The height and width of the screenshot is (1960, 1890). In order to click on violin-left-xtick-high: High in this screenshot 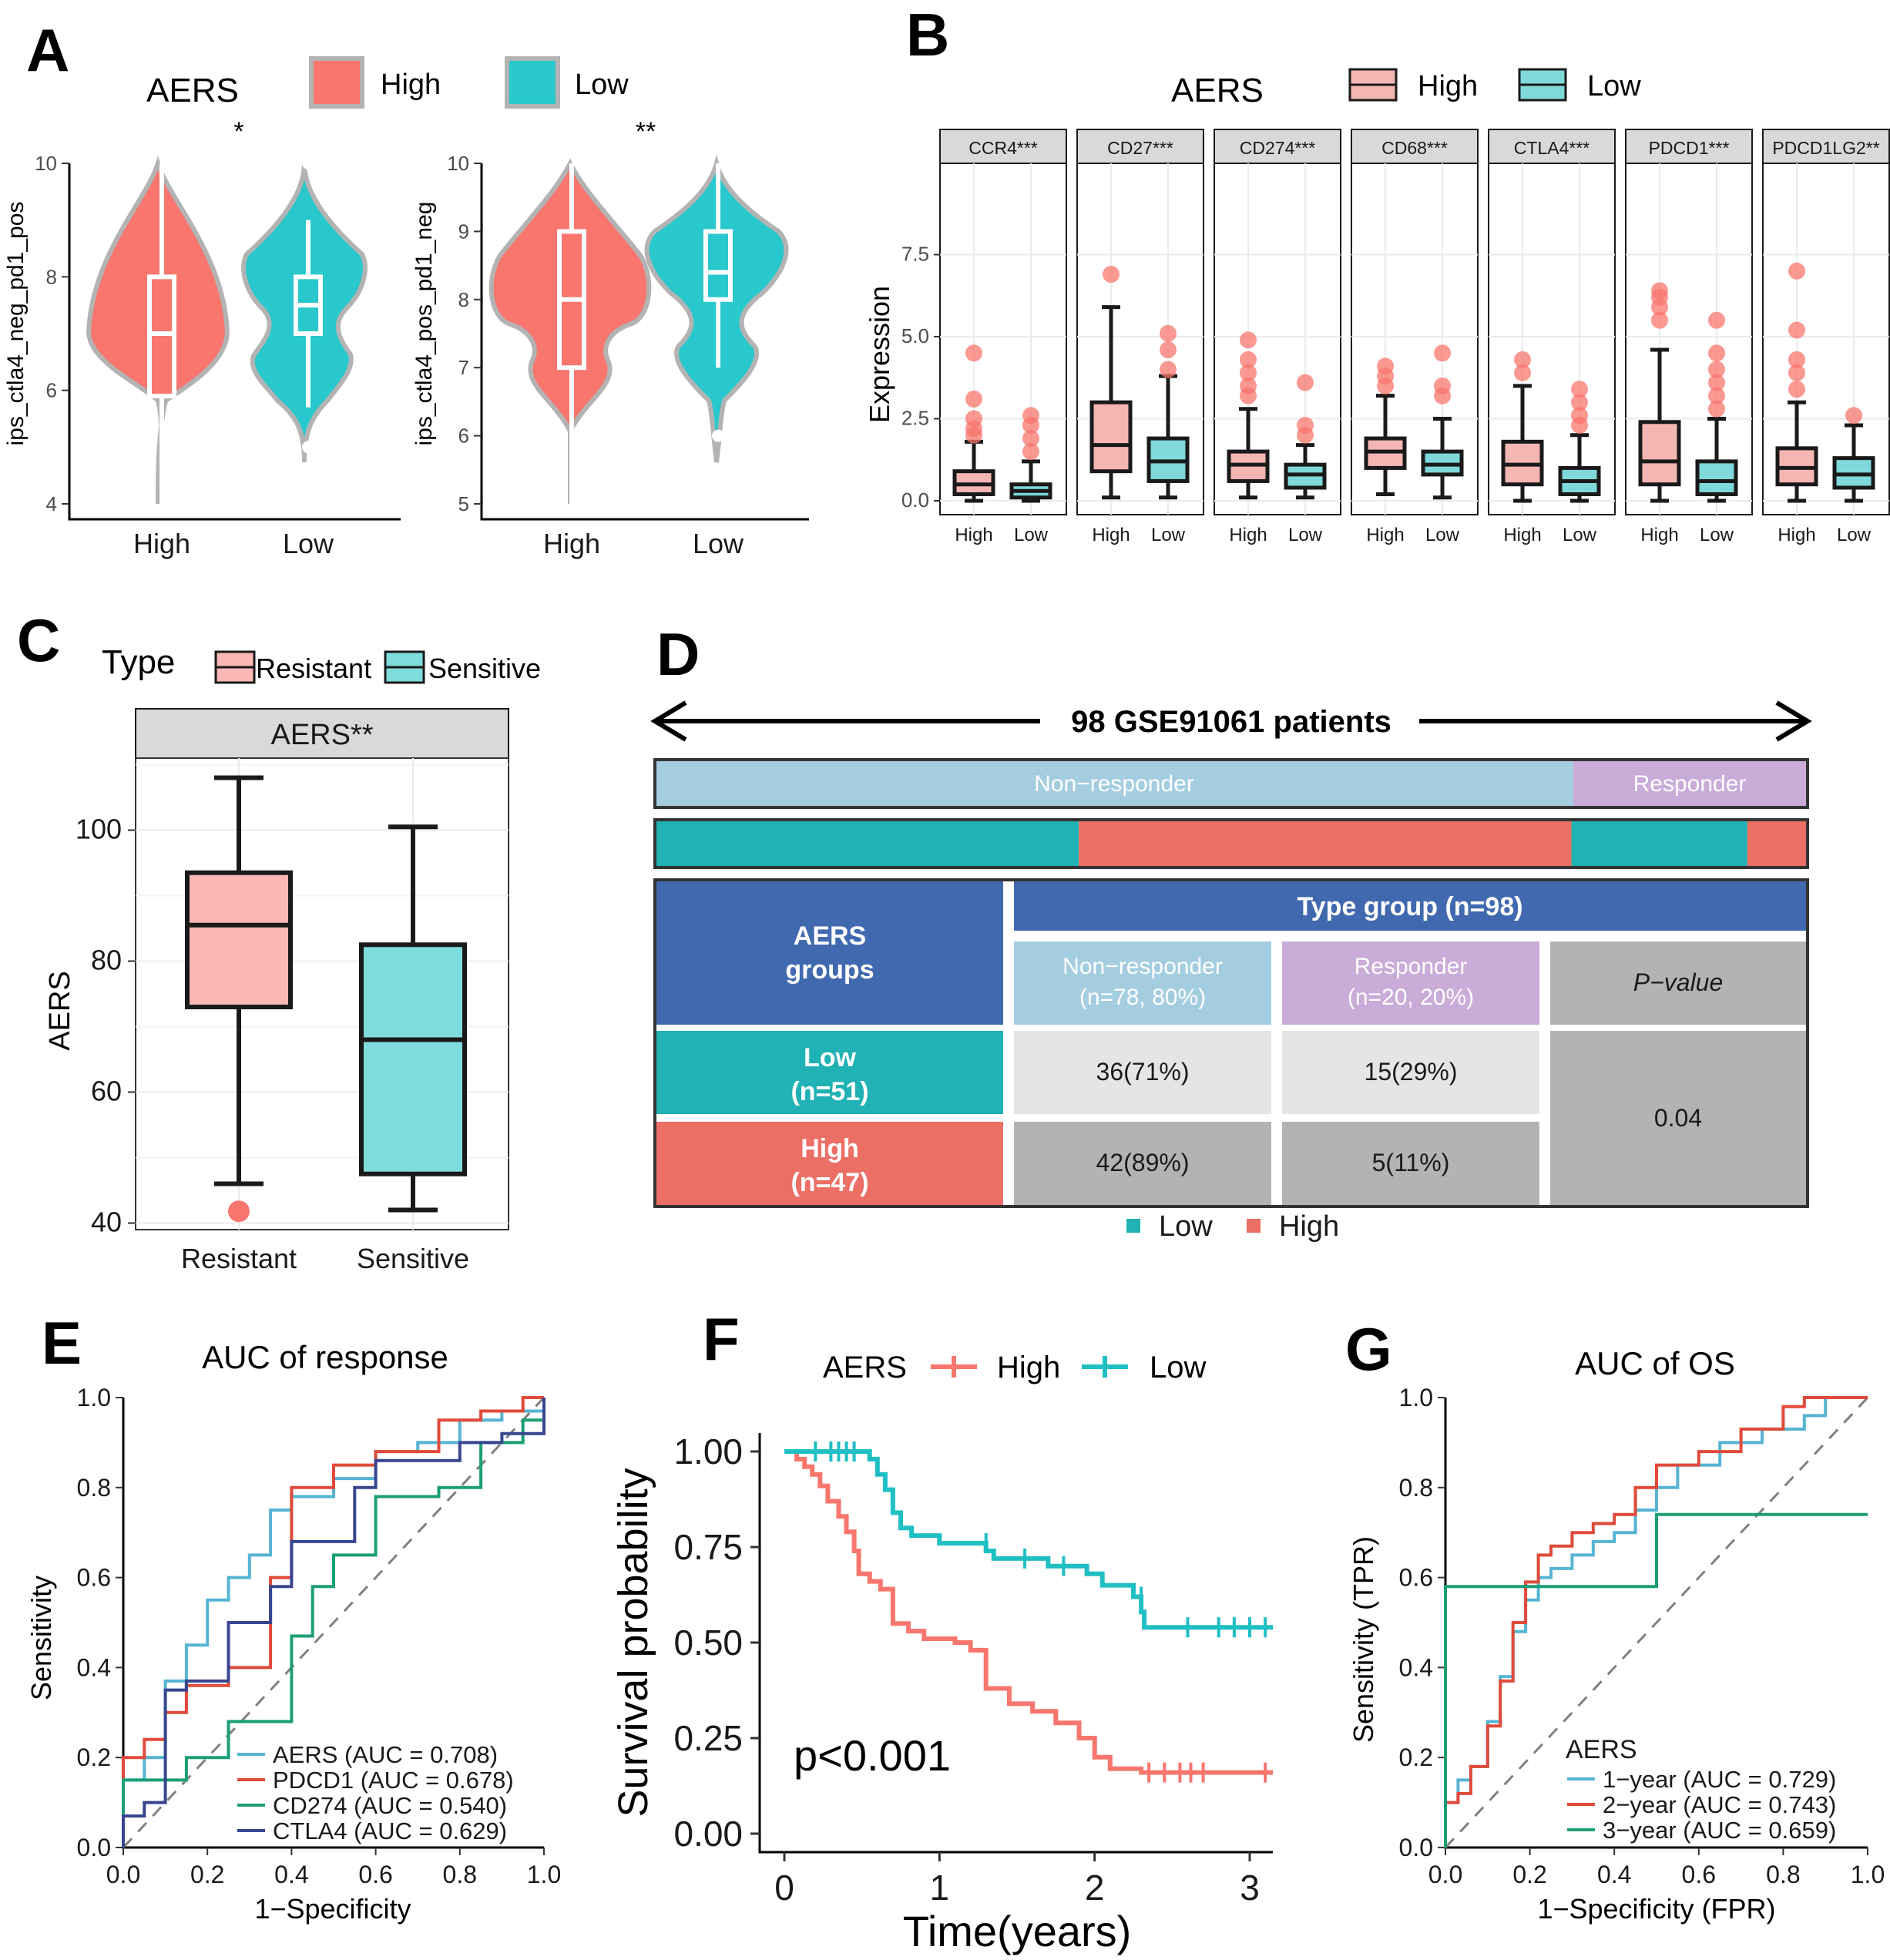, I will do `click(161, 543)`.